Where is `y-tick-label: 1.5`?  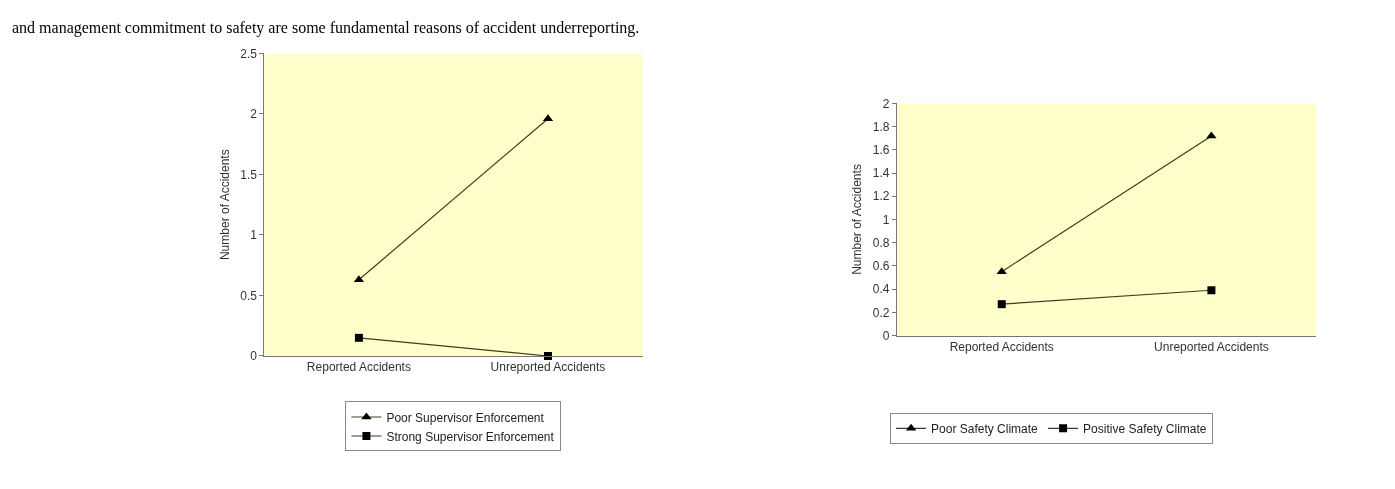 y-tick-label: 1.5 is located at coordinates (249, 174).